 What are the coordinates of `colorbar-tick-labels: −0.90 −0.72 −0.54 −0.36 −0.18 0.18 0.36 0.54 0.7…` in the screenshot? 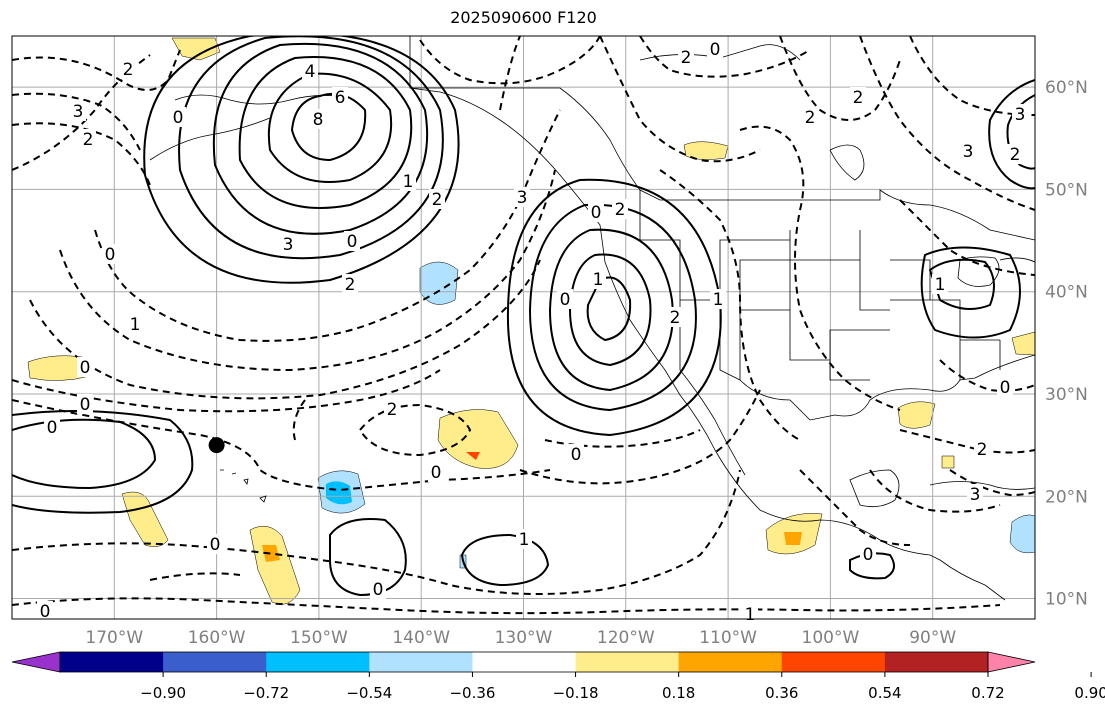 It's located at (622, 687).